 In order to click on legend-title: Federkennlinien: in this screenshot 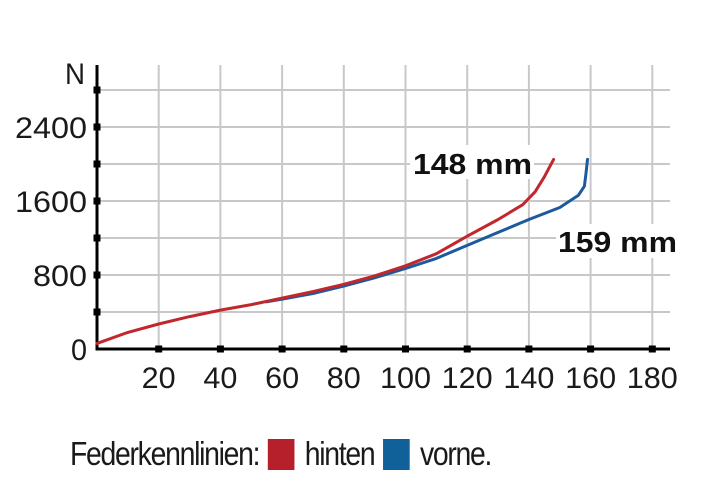, I will do `click(165, 453)`.